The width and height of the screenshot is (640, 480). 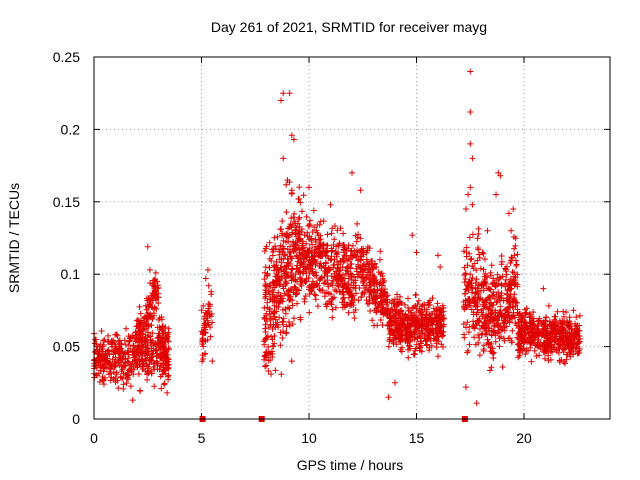 I want to click on x-tick-label: 20, so click(x=524, y=438).